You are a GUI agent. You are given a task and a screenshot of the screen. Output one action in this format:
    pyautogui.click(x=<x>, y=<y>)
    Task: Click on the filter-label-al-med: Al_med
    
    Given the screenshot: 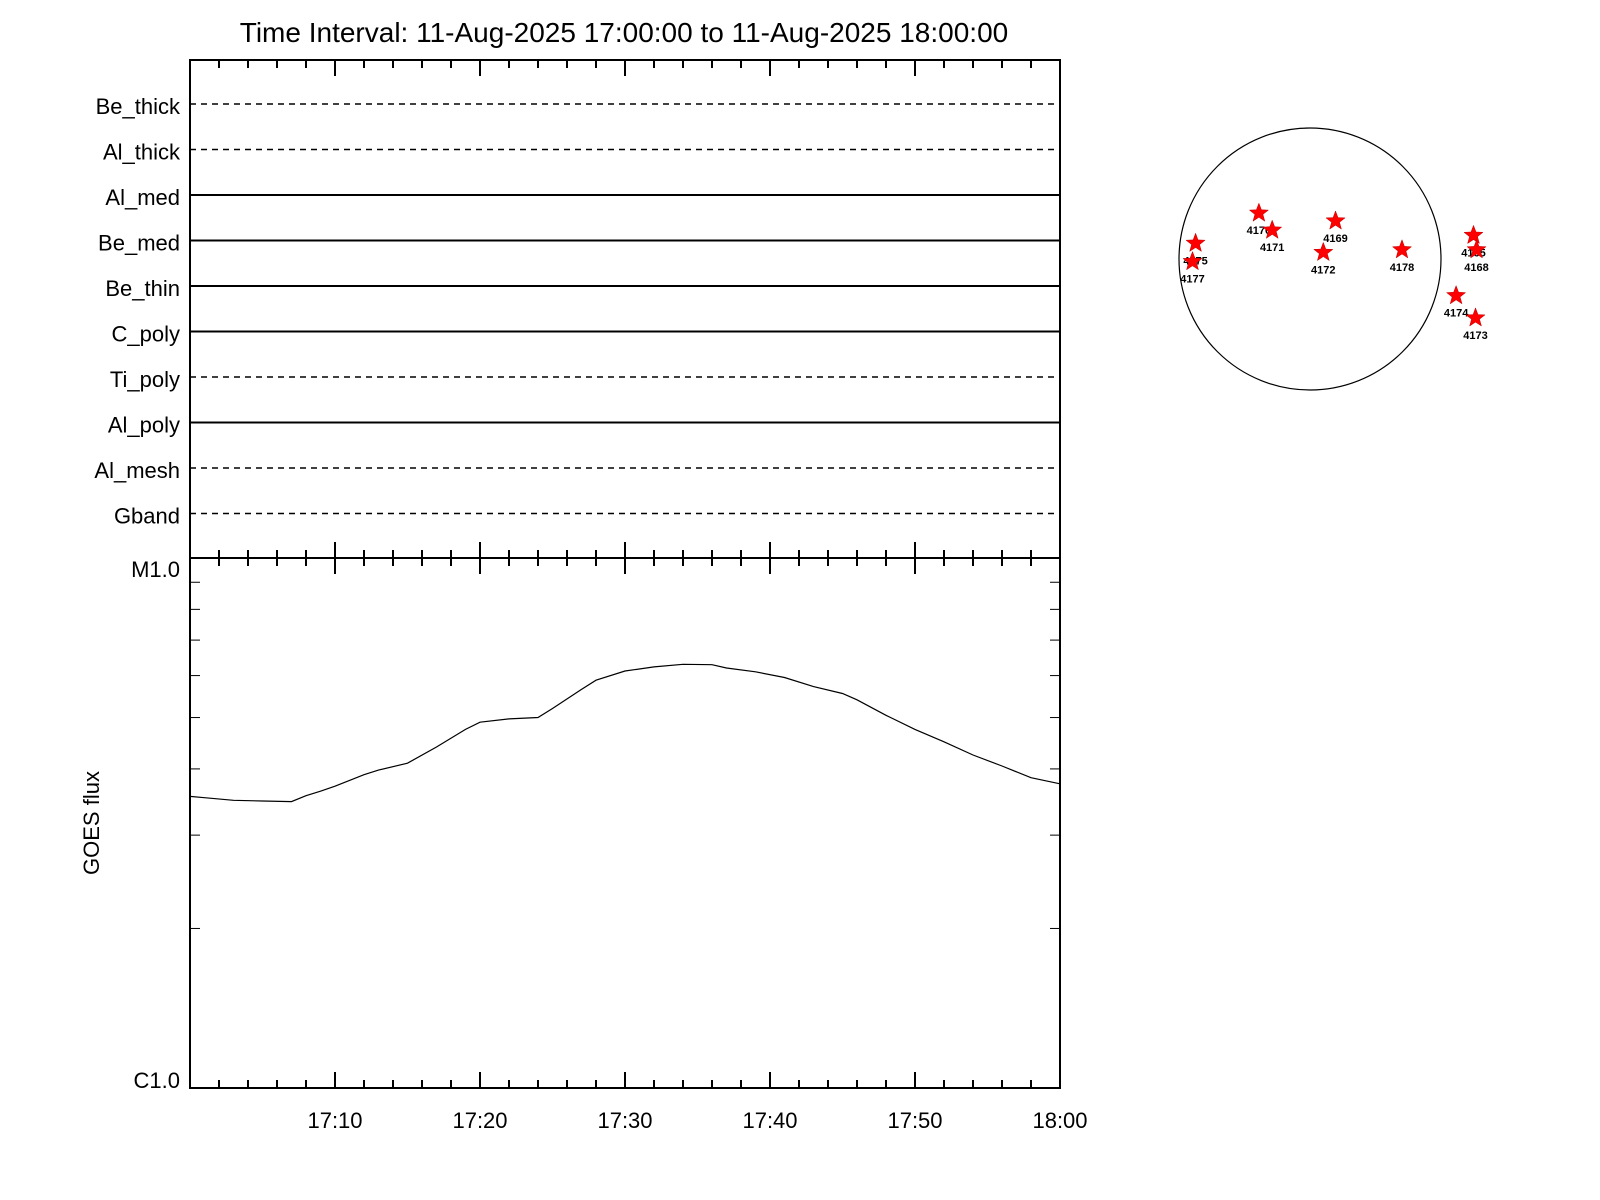 What is the action you would take?
    pyautogui.click(x=142, y=197)
    